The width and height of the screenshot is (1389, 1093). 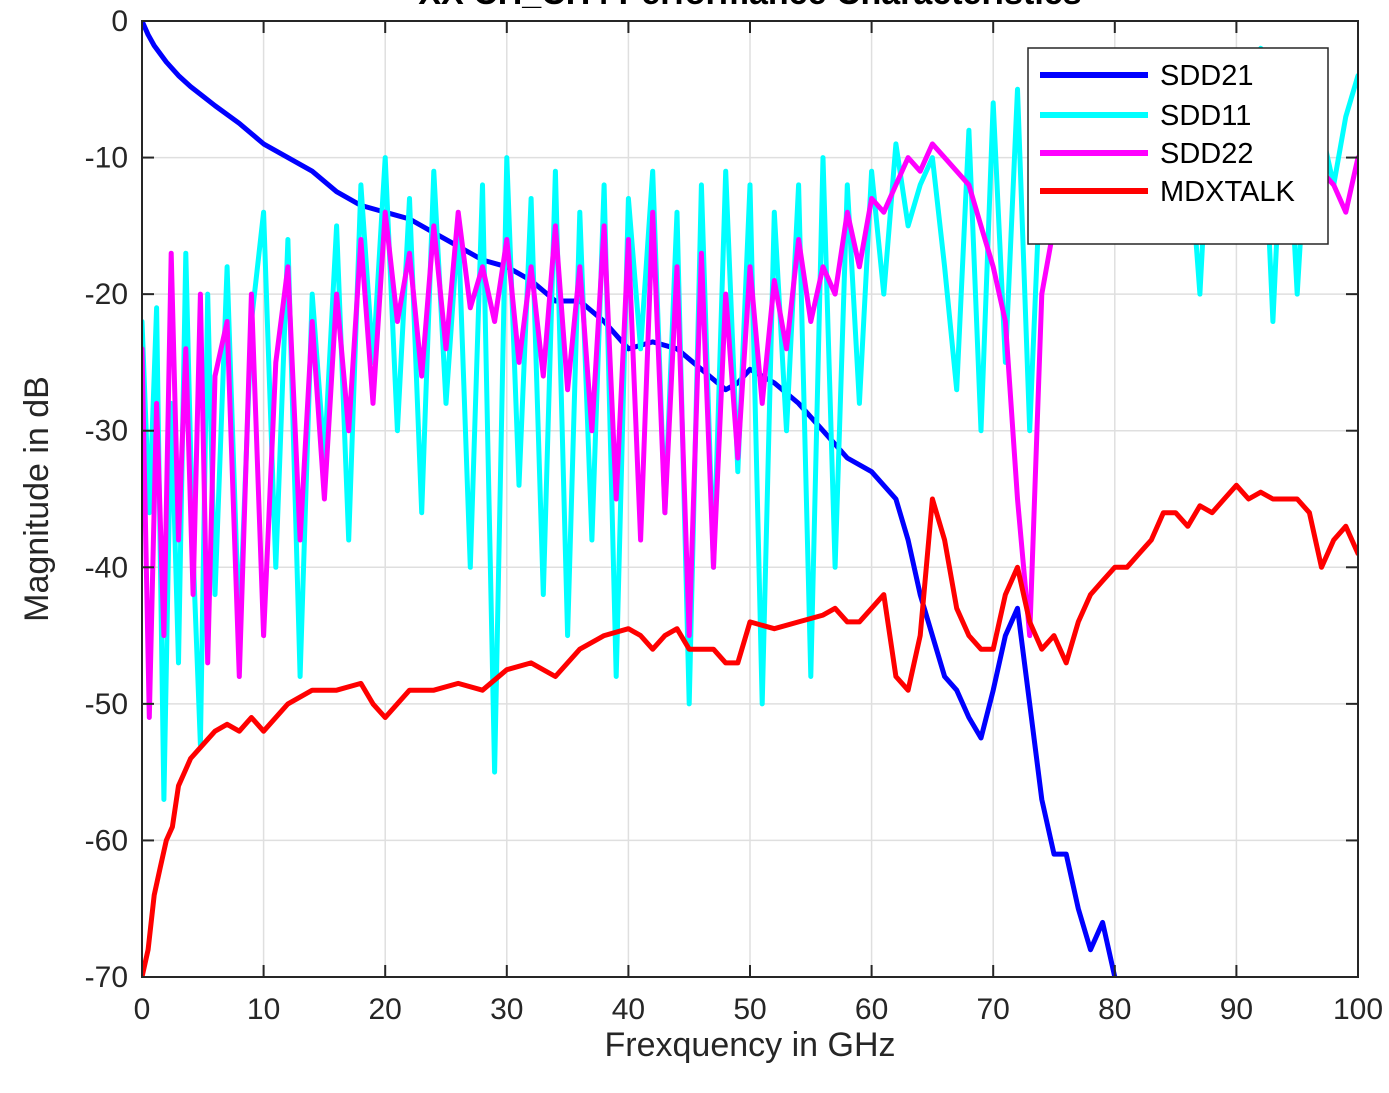 What do you see at coordinates (106, 499) in the screenshot?
I see `y-tick-labels: 0 -10 -20 -30 -40 -50 -60 -70` at bounding box center [106, 499].